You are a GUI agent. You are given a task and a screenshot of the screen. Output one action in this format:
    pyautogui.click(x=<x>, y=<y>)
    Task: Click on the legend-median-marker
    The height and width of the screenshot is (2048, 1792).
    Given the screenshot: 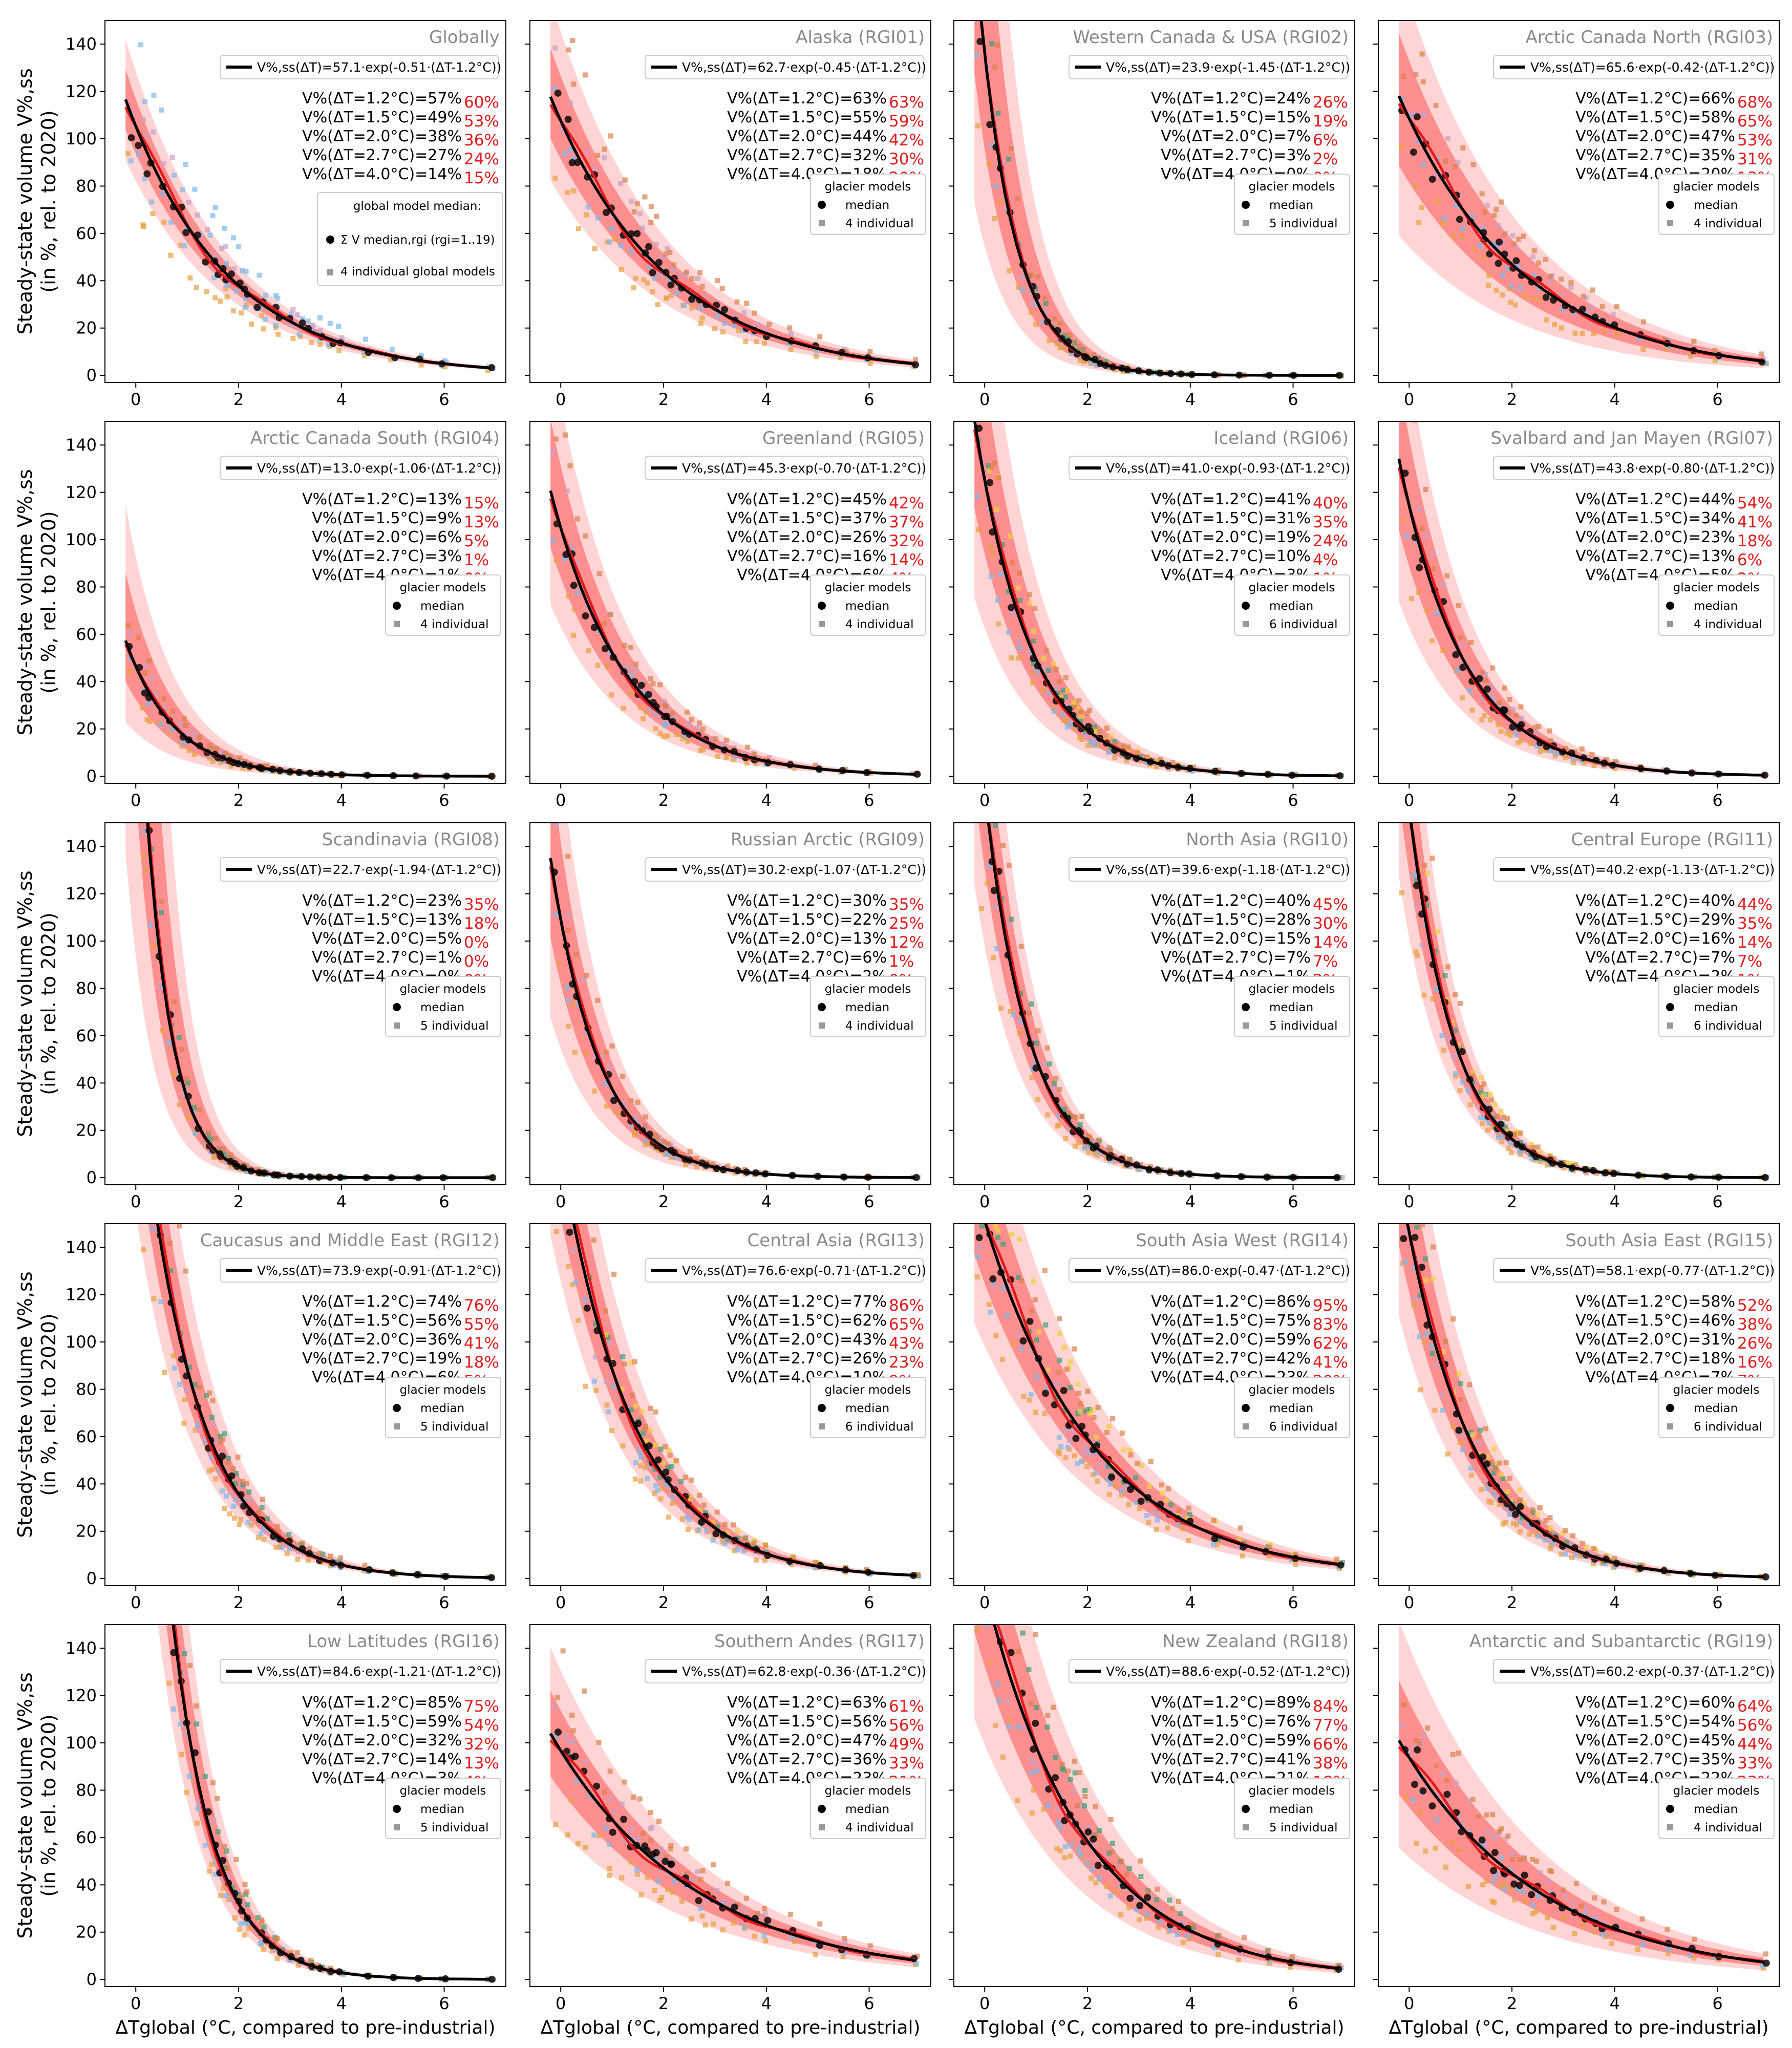 What is the action you would take?
    pyautogui.click(x=1246, y=1408)
    